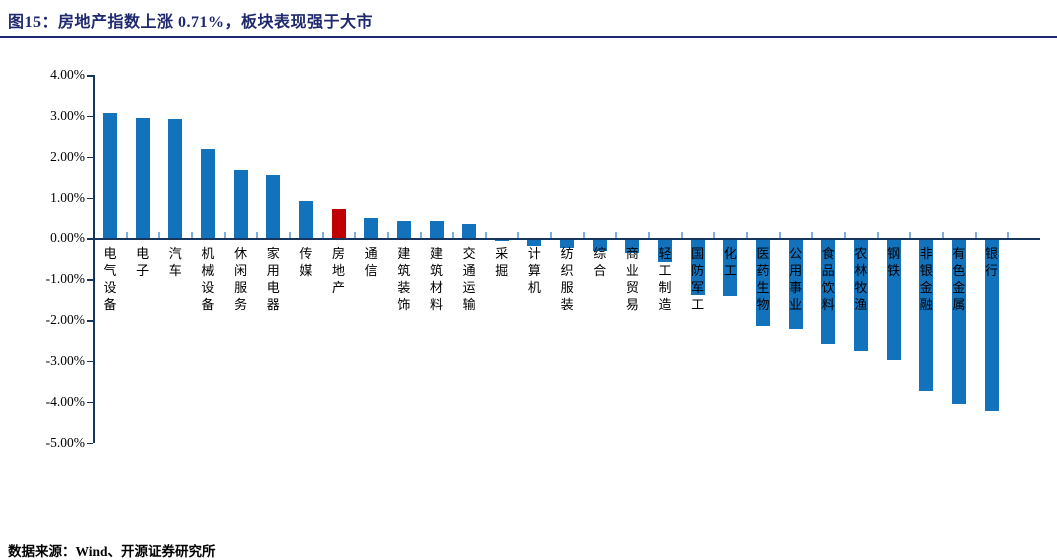 This screenshot has width=1057, height=560. What do you see at coordinates (632, 279) in the screenshot?
I see `category-label-商业贸易: 商业贸易` at bounding box center [632, 279].